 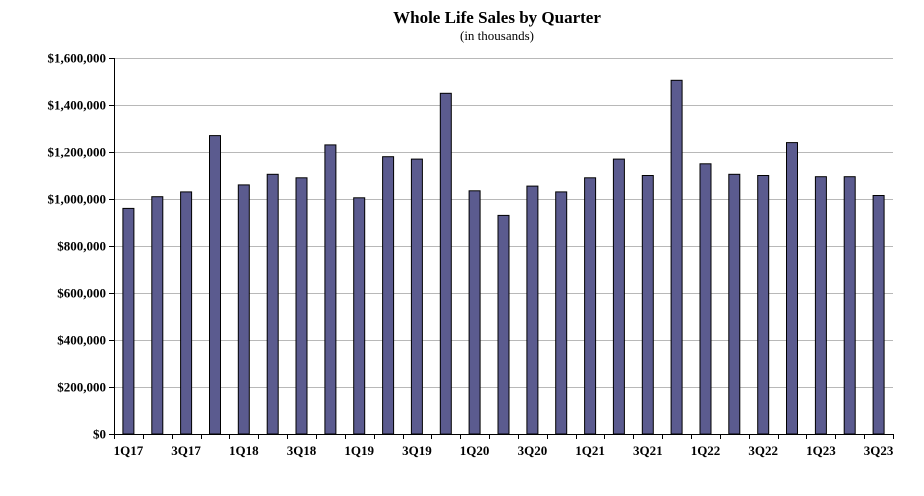 What do you see at coordinates (763, 305) in the screenshot?
I see `bar-3Q22` at bounding box center [763, 305].